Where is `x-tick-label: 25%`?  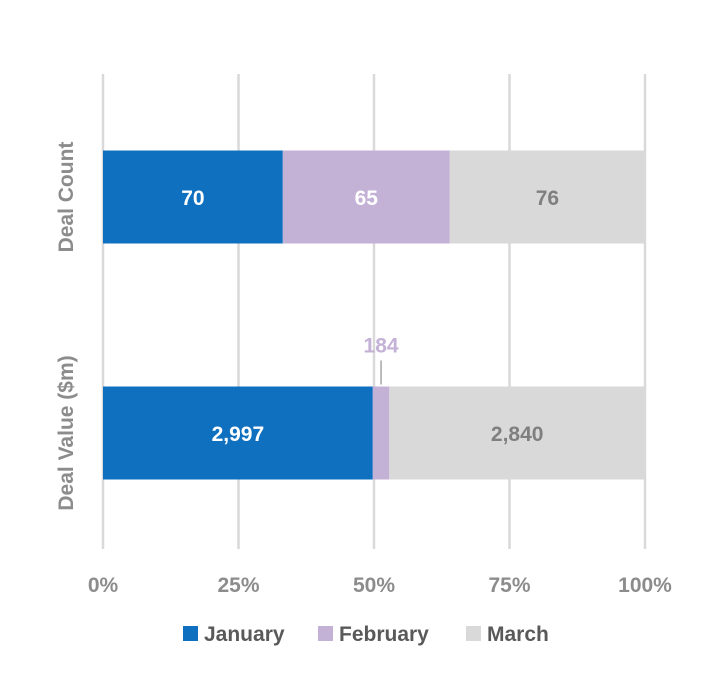 x-tick-label: 25% is located at coordinates (238, 585).